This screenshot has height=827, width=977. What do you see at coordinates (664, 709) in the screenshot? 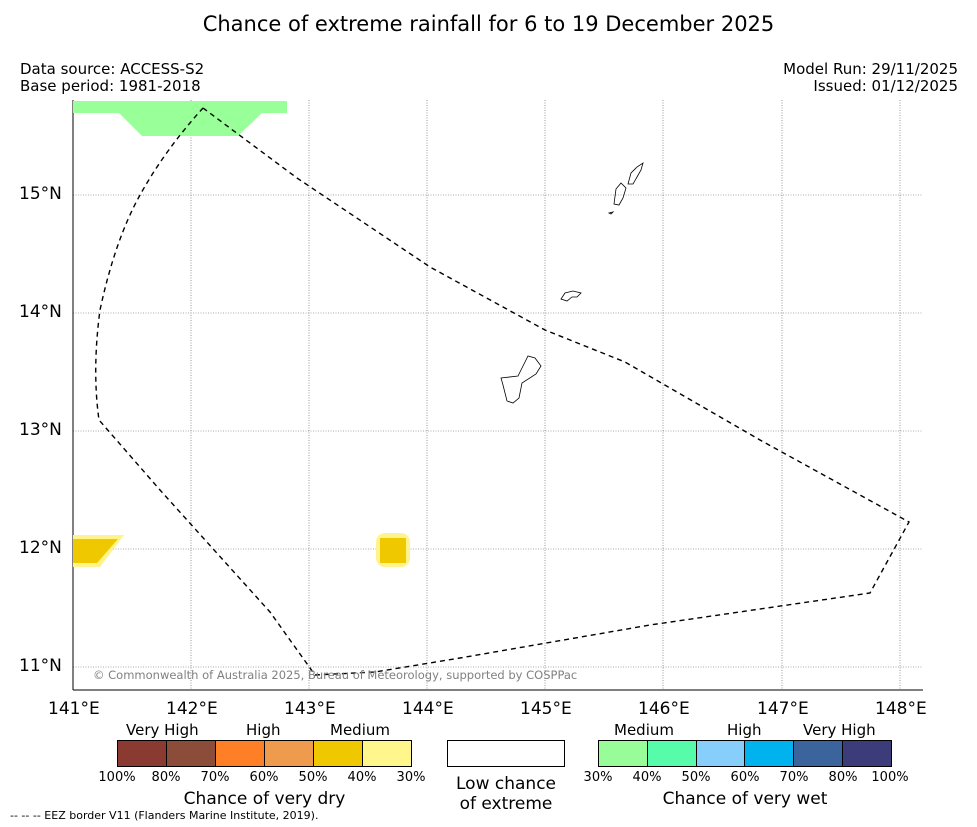
I see `lon-label: 146°E` at bounding box center [664, 709].